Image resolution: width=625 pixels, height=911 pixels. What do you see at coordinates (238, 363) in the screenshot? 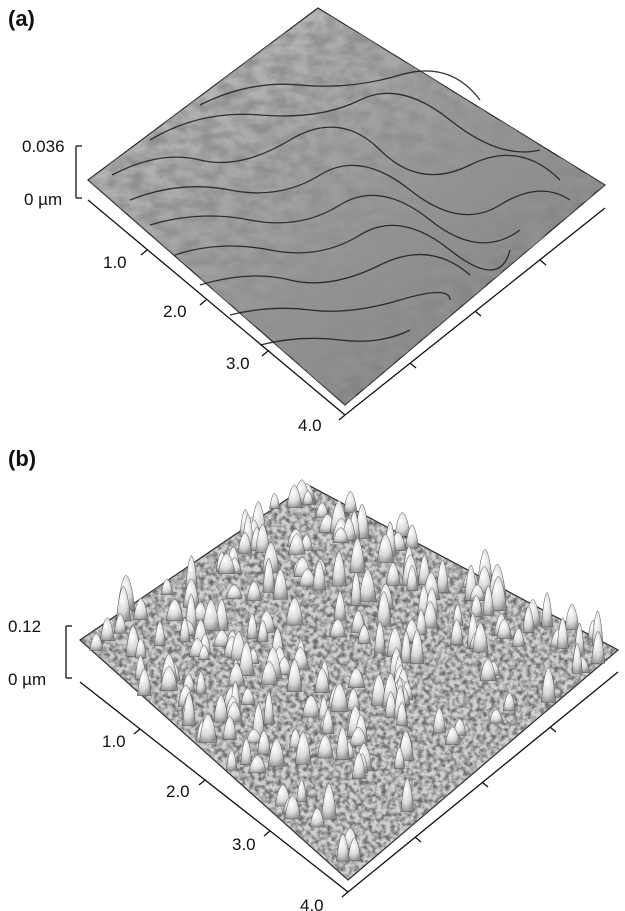
I see `x-tick-label: 3.0` at bounding box center [238, 363].